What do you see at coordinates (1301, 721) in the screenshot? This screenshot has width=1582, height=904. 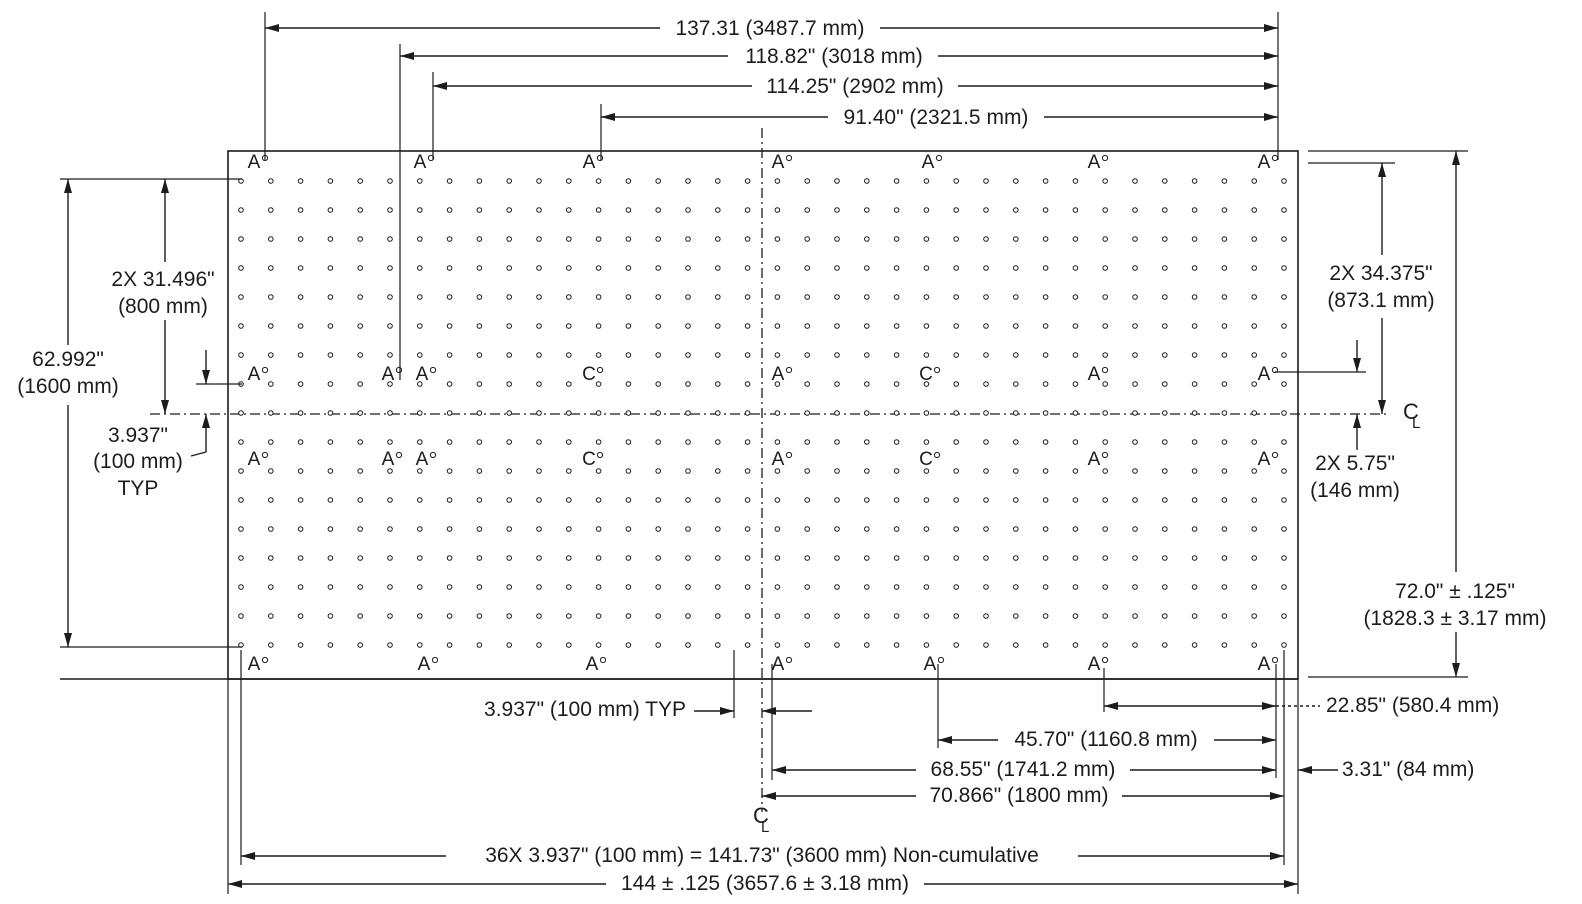 I see `dim-22-85: 22.85" (580.4 mm)` at bounding box center [1301, 721].